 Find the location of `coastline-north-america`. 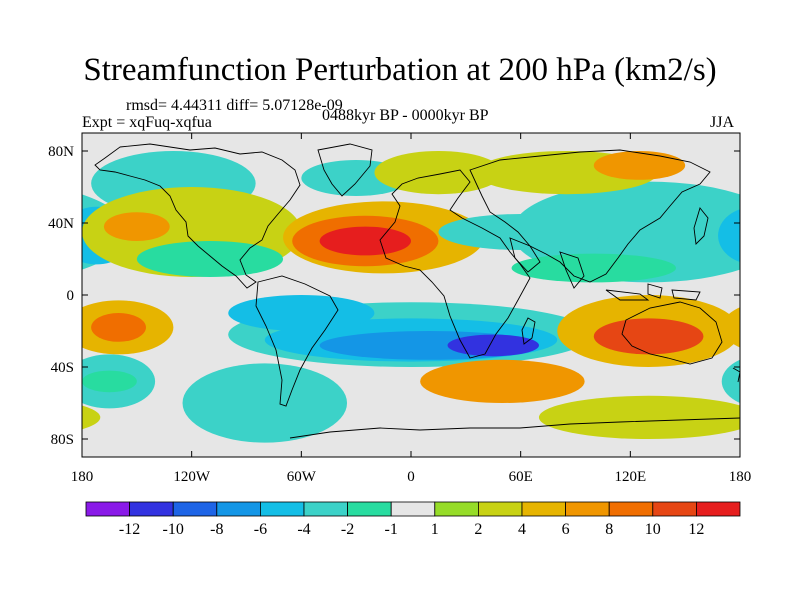

coastline-north-america is located at coordinates (197, 216).